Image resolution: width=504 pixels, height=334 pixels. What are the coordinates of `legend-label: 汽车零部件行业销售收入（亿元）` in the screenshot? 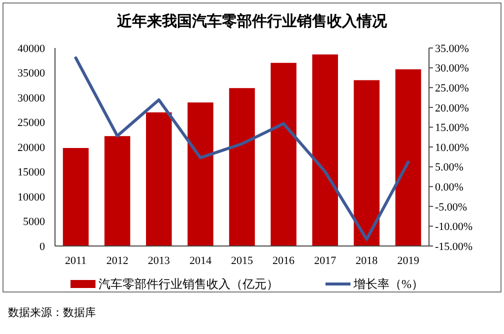 It's located at (188, 284).